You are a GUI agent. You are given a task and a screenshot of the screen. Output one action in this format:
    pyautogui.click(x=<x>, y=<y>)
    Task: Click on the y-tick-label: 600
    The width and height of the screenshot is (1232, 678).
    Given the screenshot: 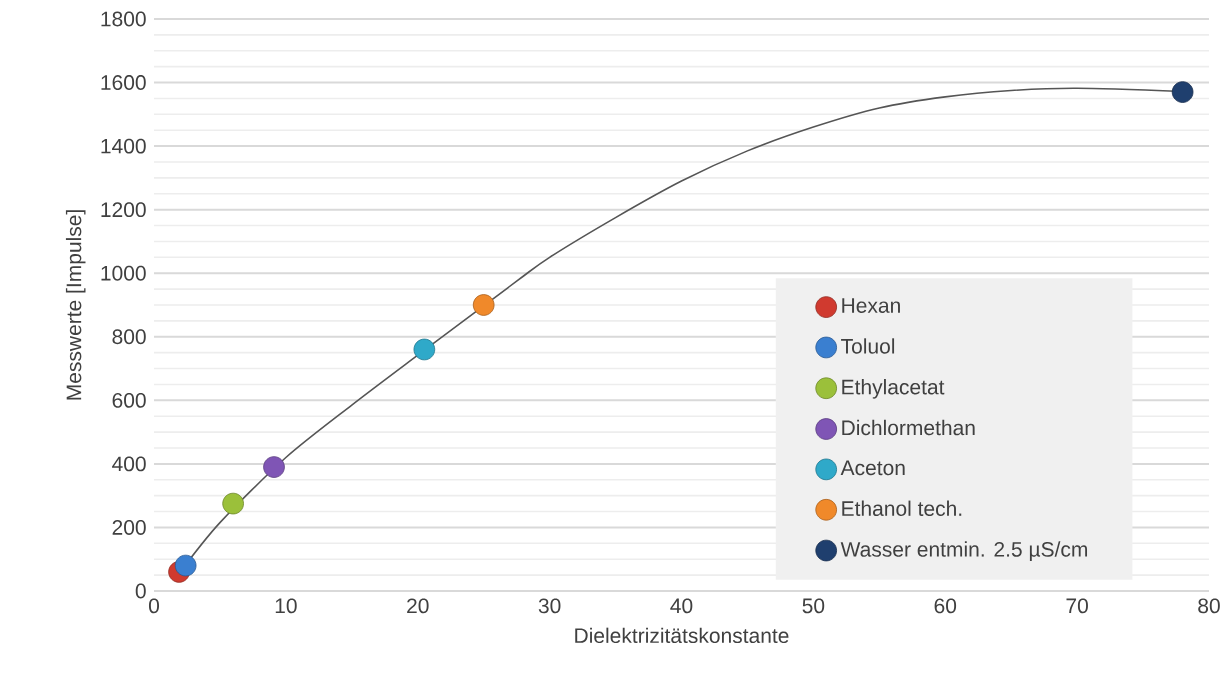 What is the action you would take?
    pyautogui.click(x=129, y=400)
    